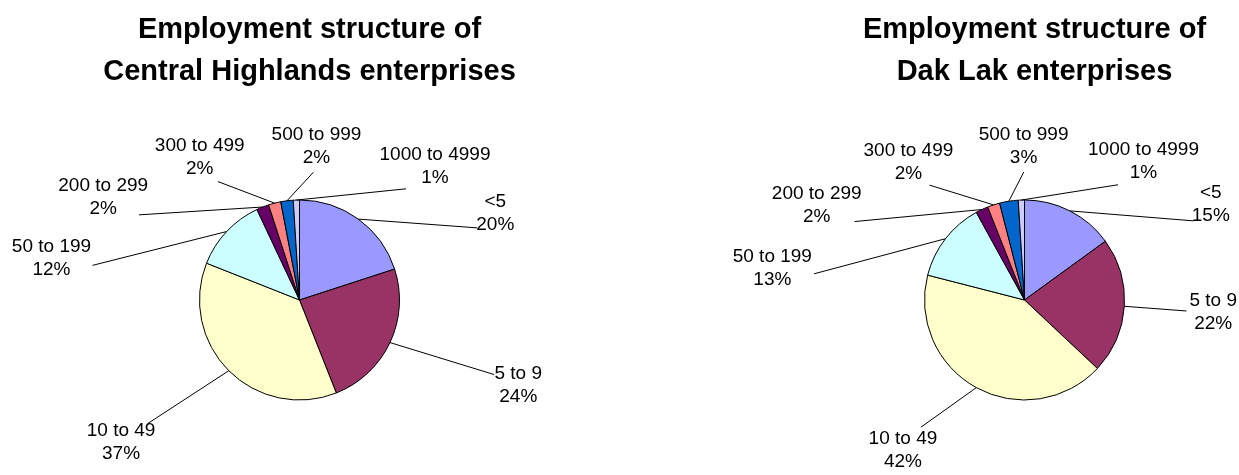  Describe the element at coordinates (1023, 156) in the screenshot. I see `data-label: 3%` at that location.